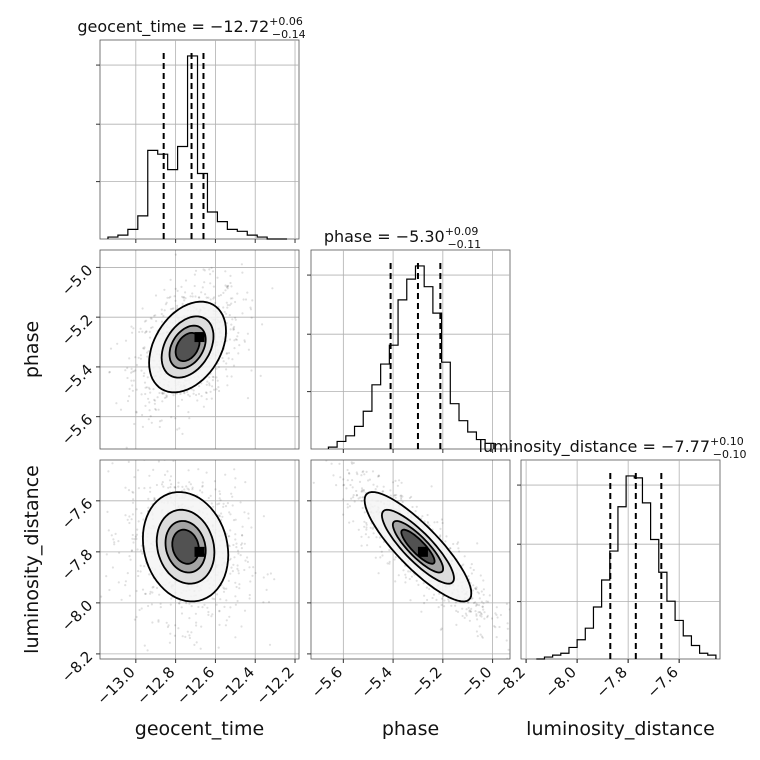 The height and width of the screenshot is (760, 760). I want to click on x-tick-label-phase: −5.6, so click(327, 682).